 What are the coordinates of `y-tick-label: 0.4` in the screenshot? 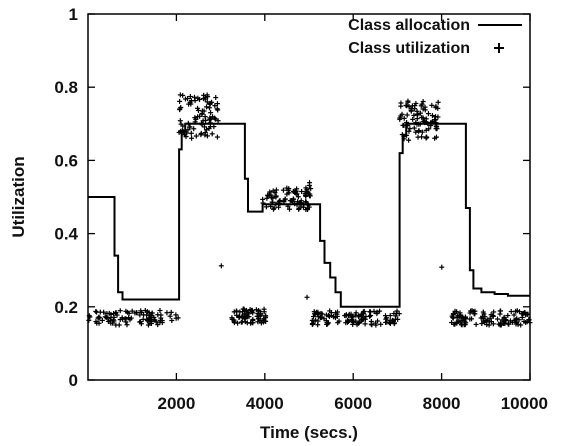 It's located at (66, 234).